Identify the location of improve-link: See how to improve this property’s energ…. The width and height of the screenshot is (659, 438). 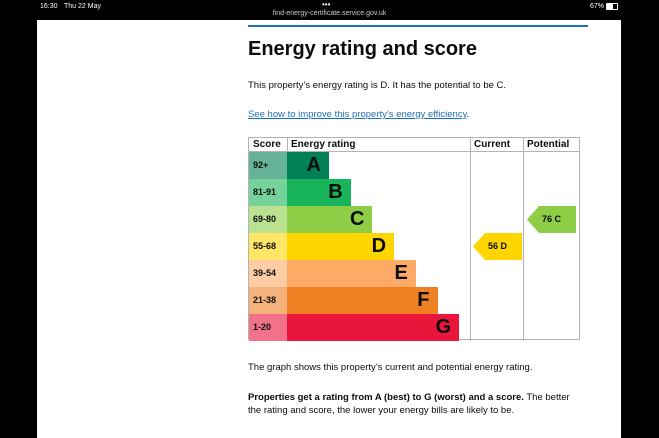
(357, 114).